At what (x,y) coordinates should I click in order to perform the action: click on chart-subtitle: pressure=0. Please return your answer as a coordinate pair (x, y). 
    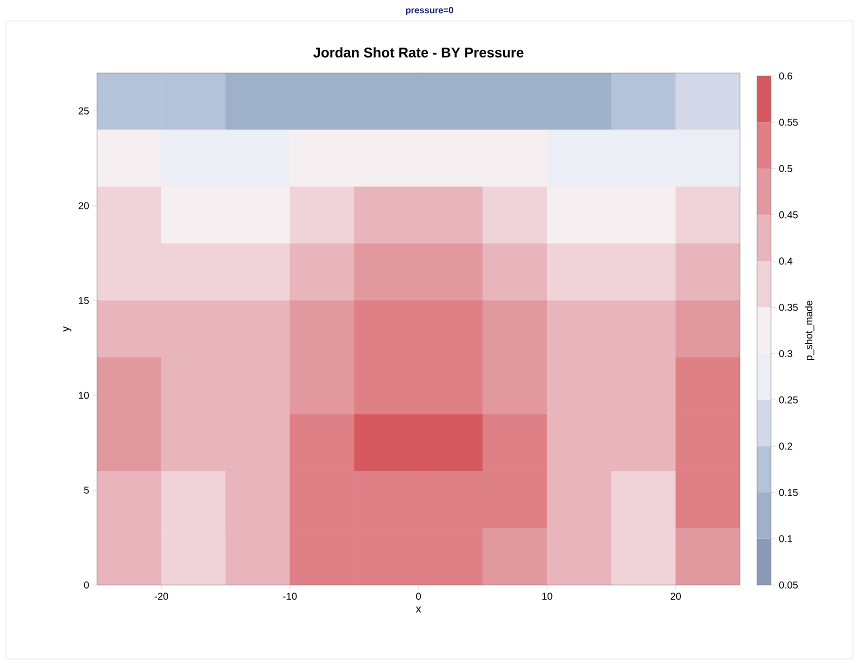
    Looking at the image, I should click on (430, 11).